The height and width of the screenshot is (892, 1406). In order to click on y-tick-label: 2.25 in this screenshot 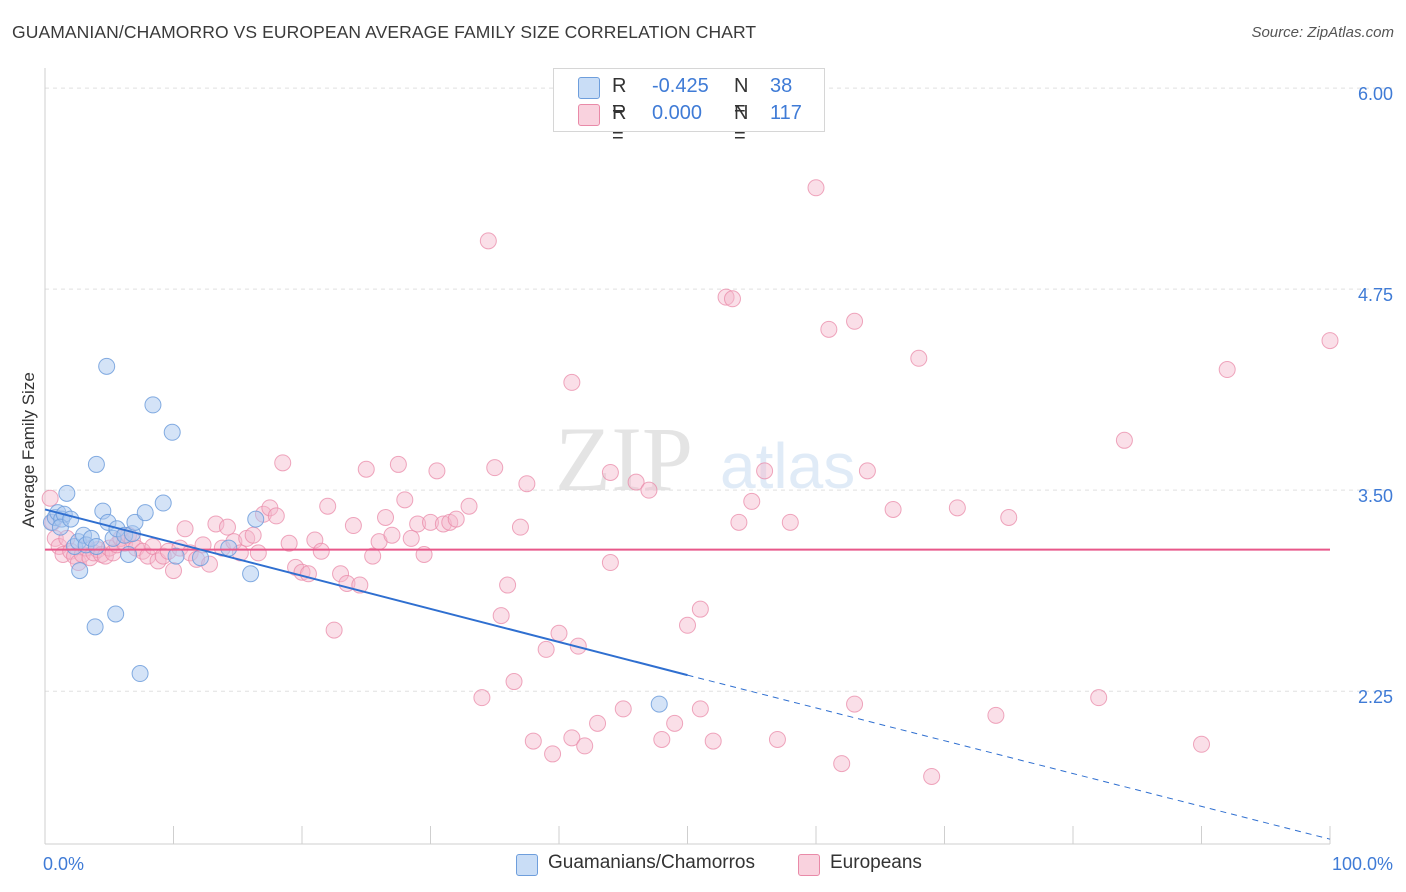, I will do `click(1375, 697)`.